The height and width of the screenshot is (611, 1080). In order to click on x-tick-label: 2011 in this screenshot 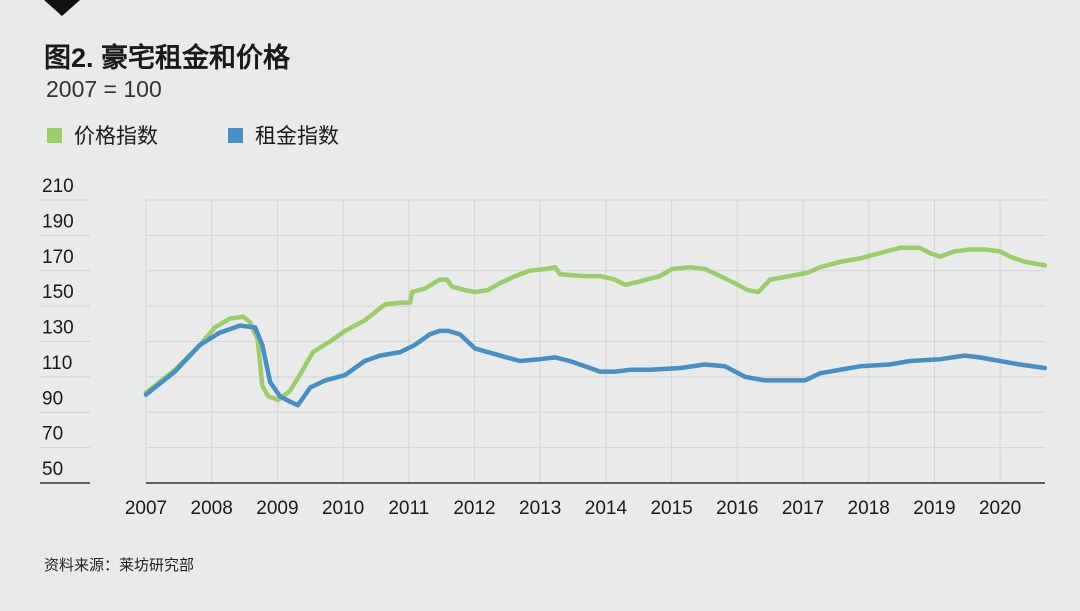, I will do `click(408, 508)`.